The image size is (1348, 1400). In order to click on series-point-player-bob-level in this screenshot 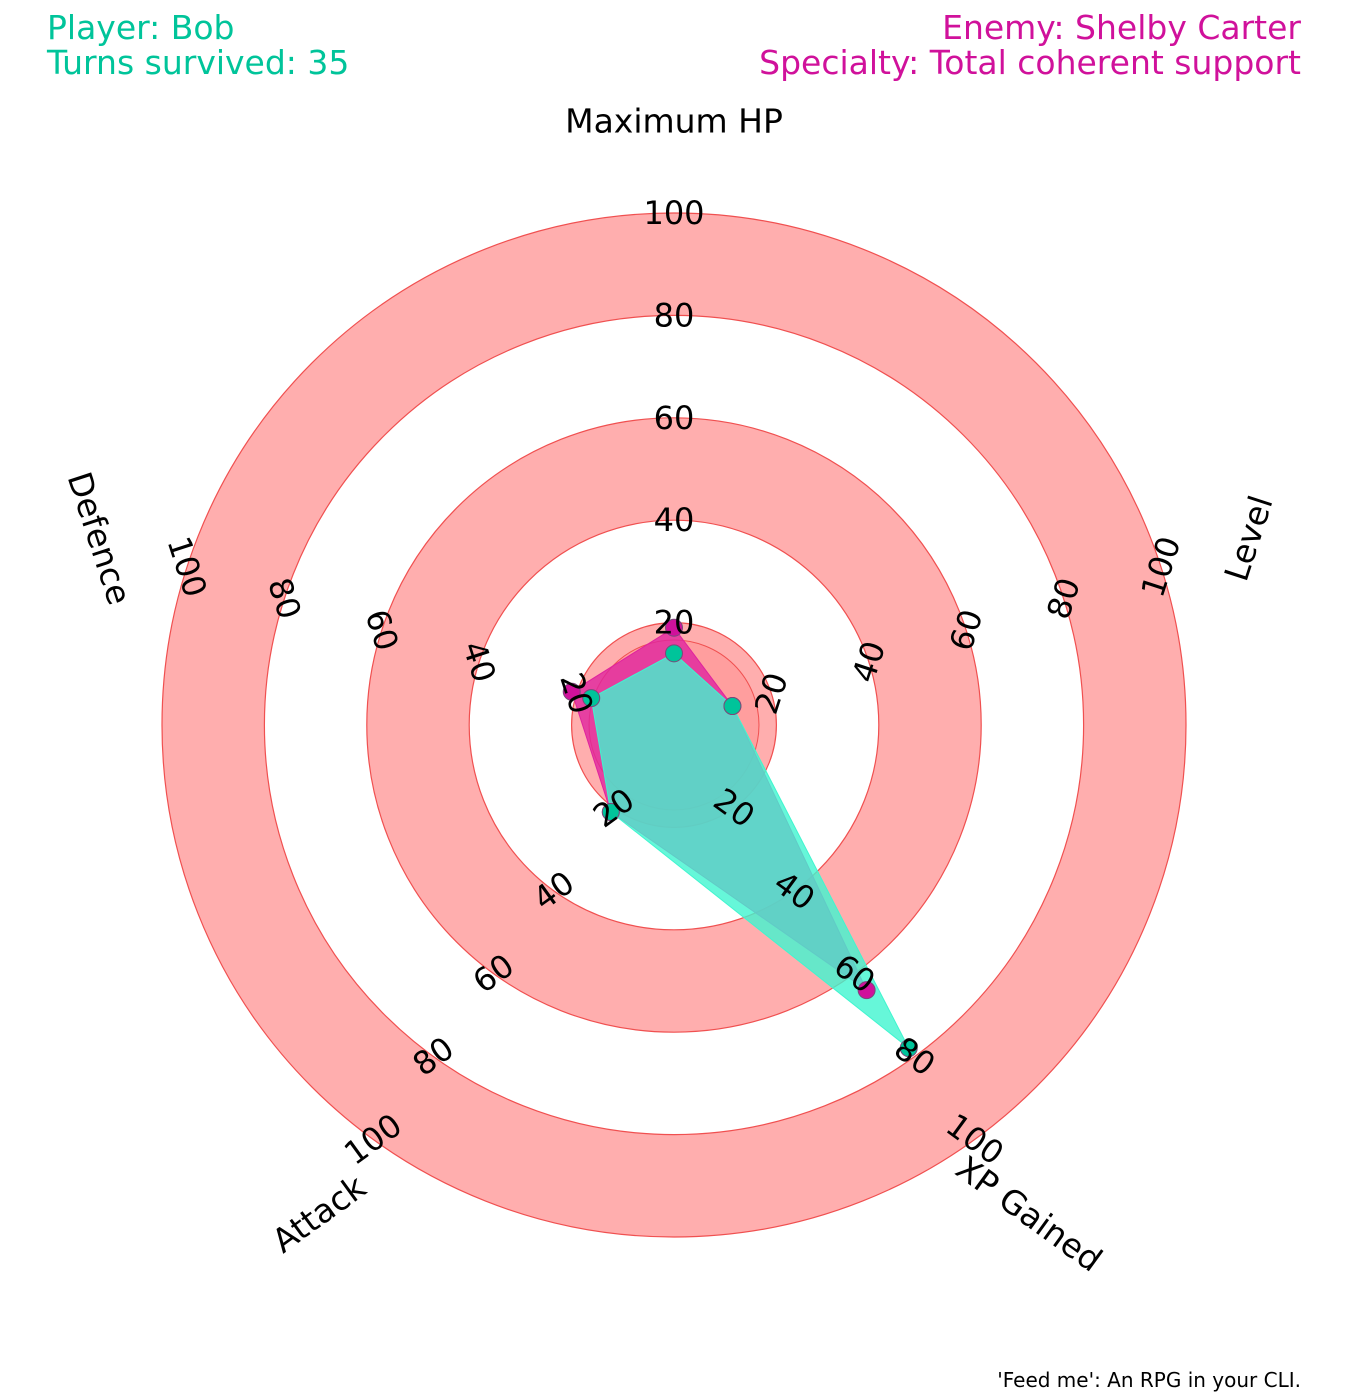, I will do `click(732, 706)`.